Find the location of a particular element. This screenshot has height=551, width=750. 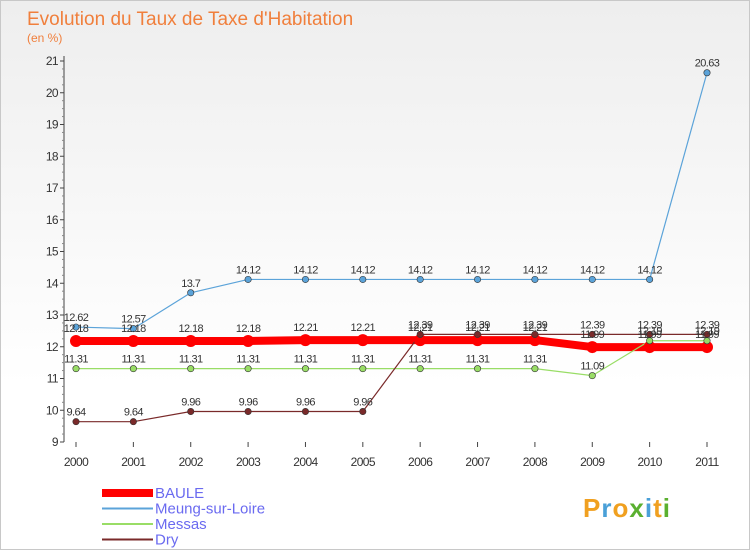

logo-letter: t is located at coordinates (658, 508).